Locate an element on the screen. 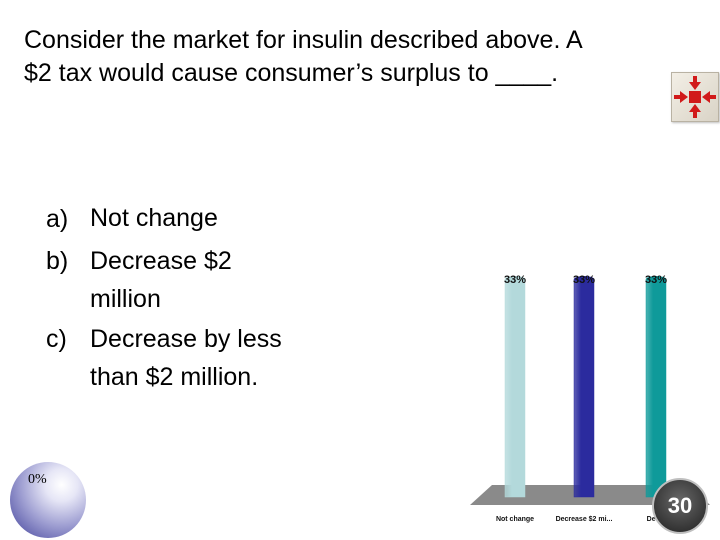 This screenshot has height=540, width=720. timer-value: 30 is located at coordinates (680, 505).